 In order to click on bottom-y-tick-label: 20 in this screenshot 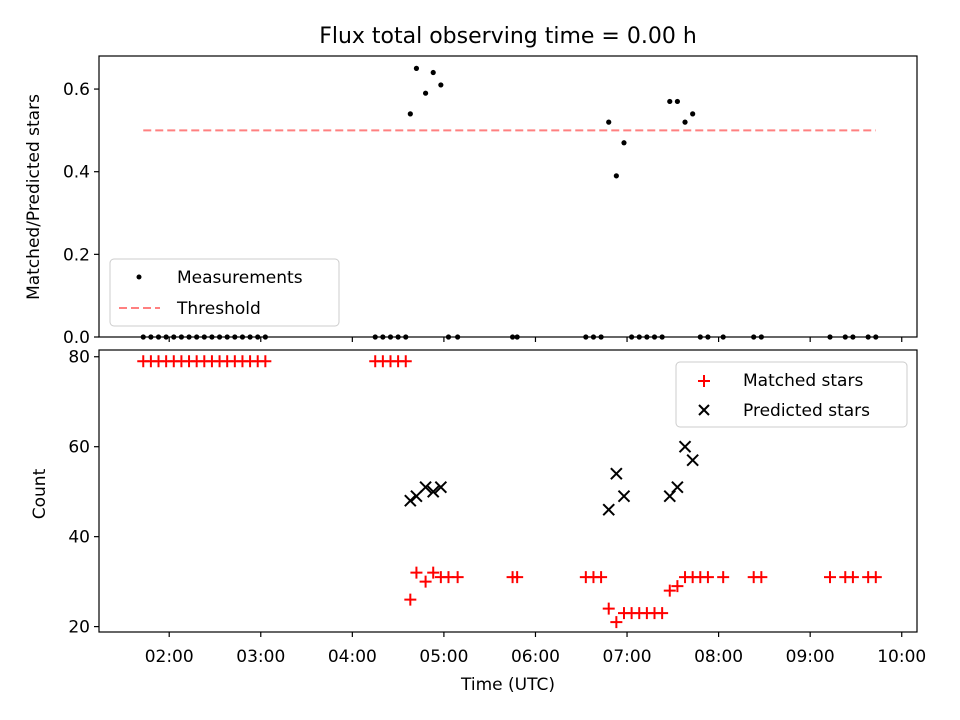, I will do `click(79, 628)`.